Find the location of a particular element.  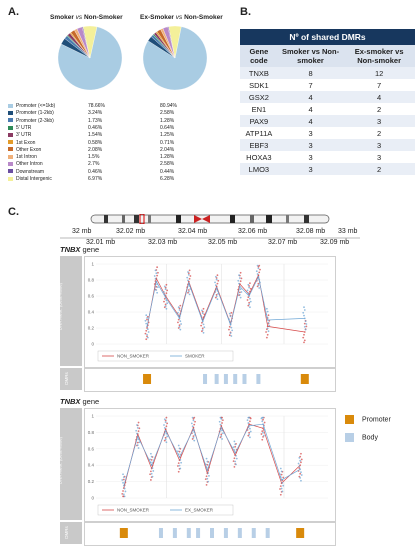

ideogram-centromere is located at coordinates (198, 219).